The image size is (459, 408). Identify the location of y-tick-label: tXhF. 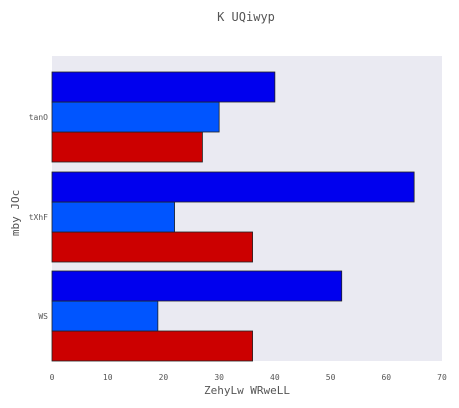
(38, 217).